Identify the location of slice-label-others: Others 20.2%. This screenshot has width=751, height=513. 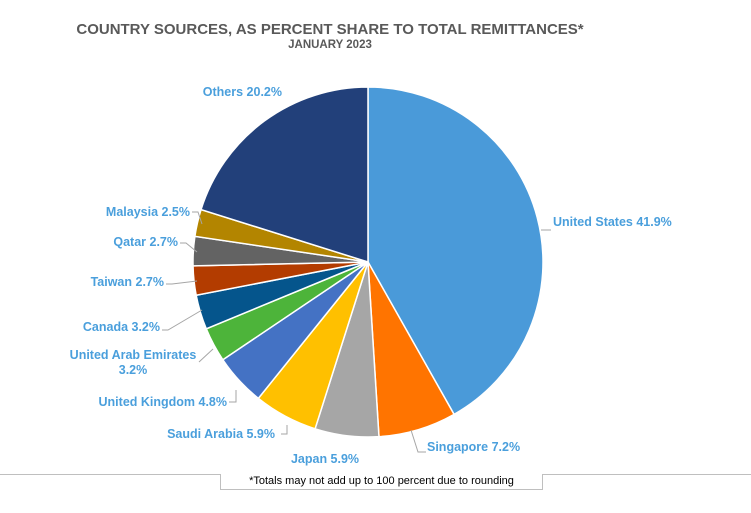
(242, 92).